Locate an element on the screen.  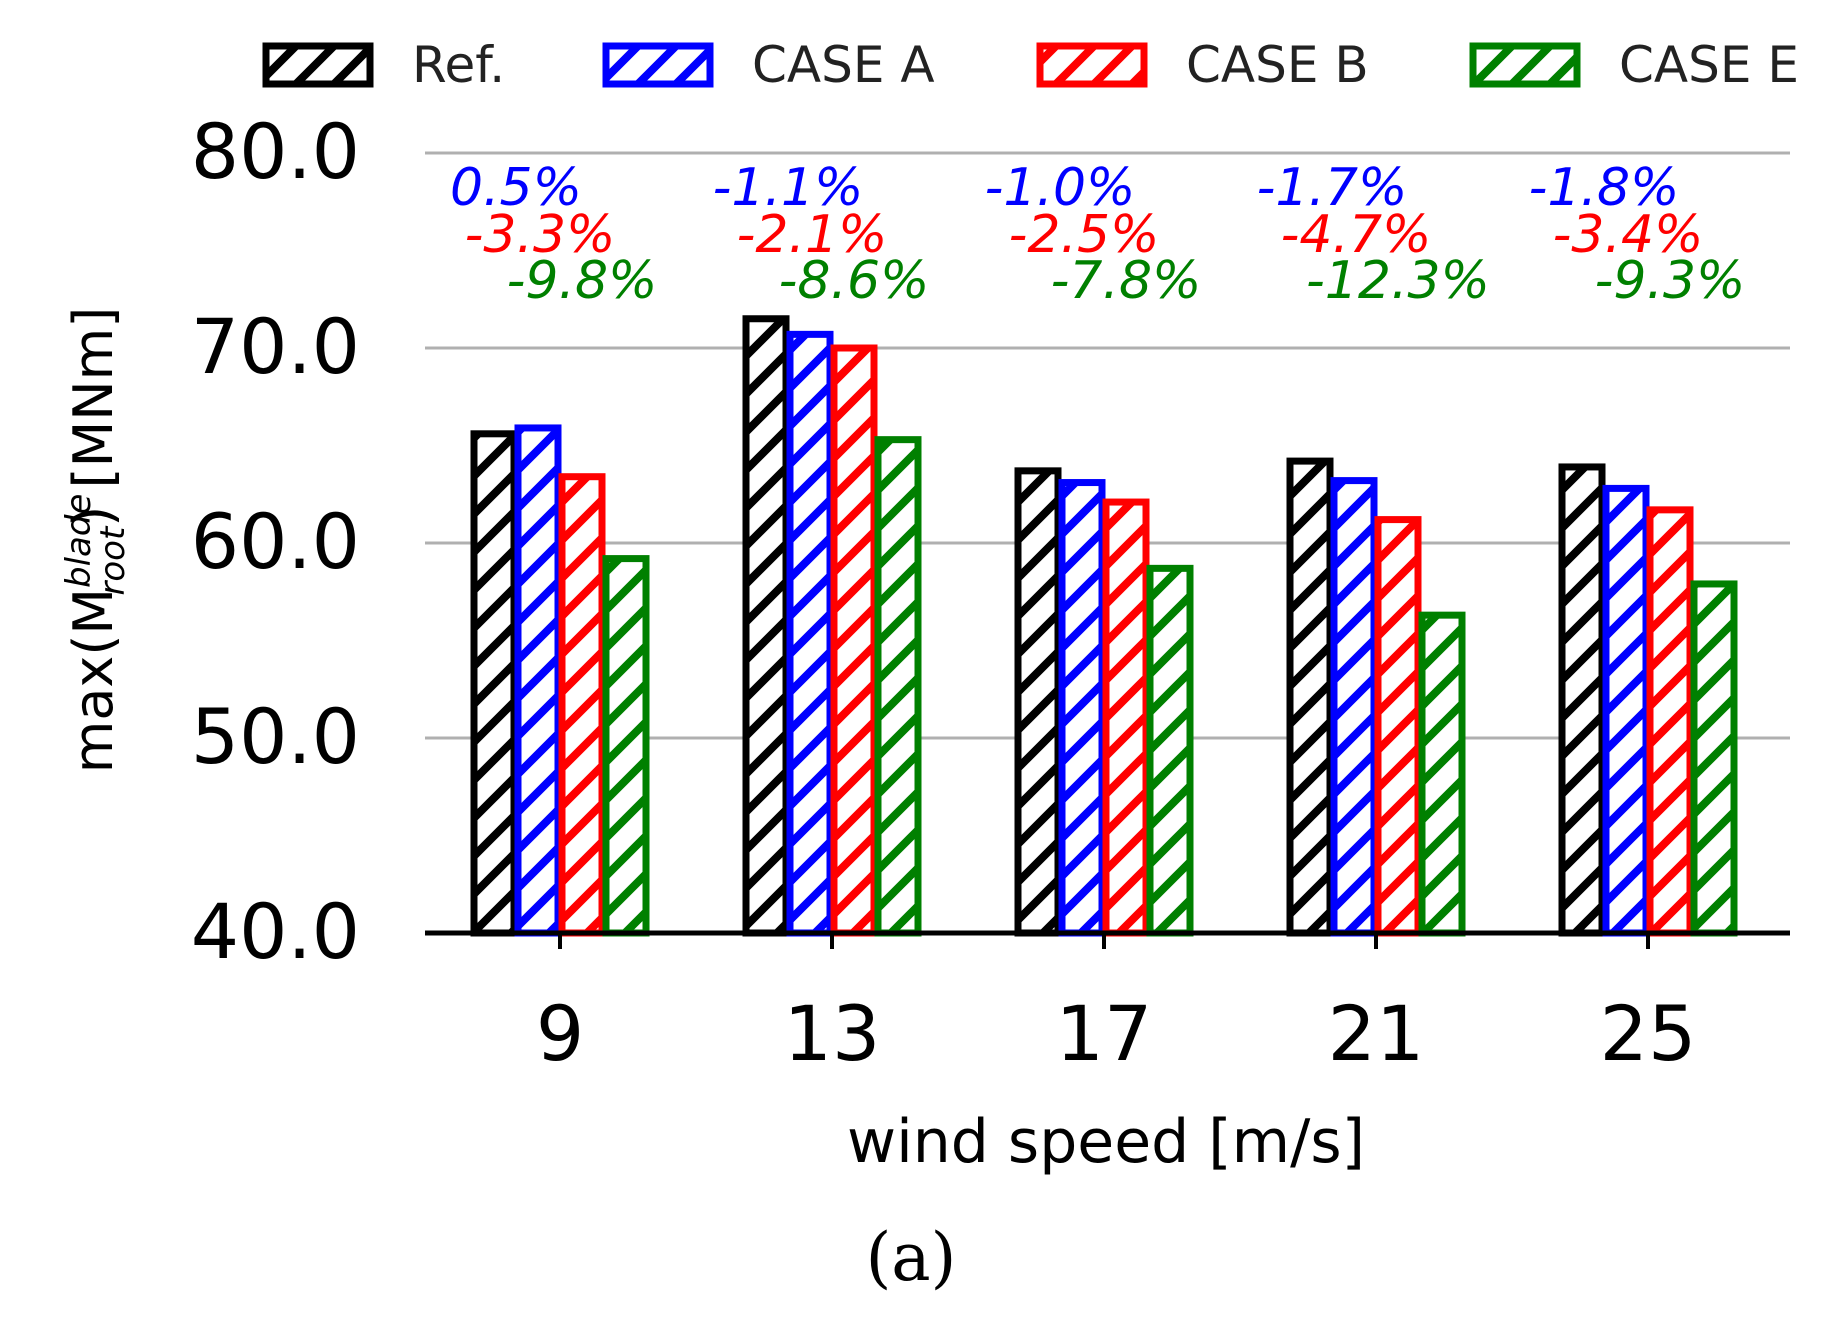
x-axis-label: wind speed [m/s] is located at coordinates (1106, 1142).